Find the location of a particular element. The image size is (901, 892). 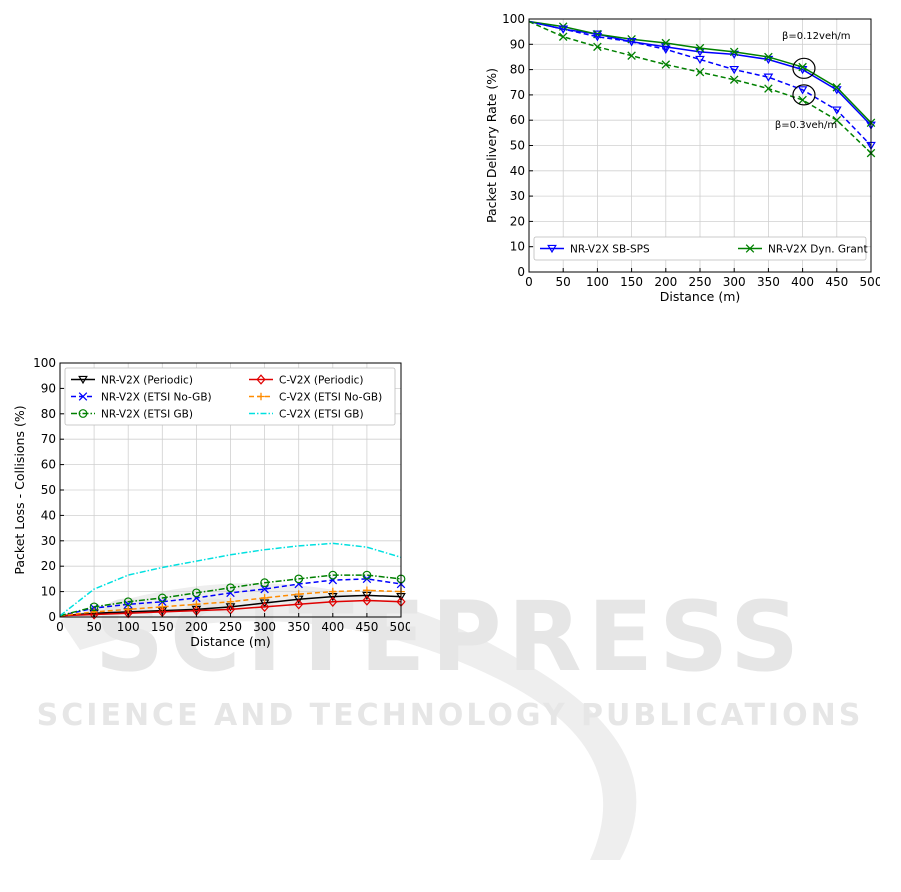

y-tick-label: 60 is located at coordinates (517, 120).